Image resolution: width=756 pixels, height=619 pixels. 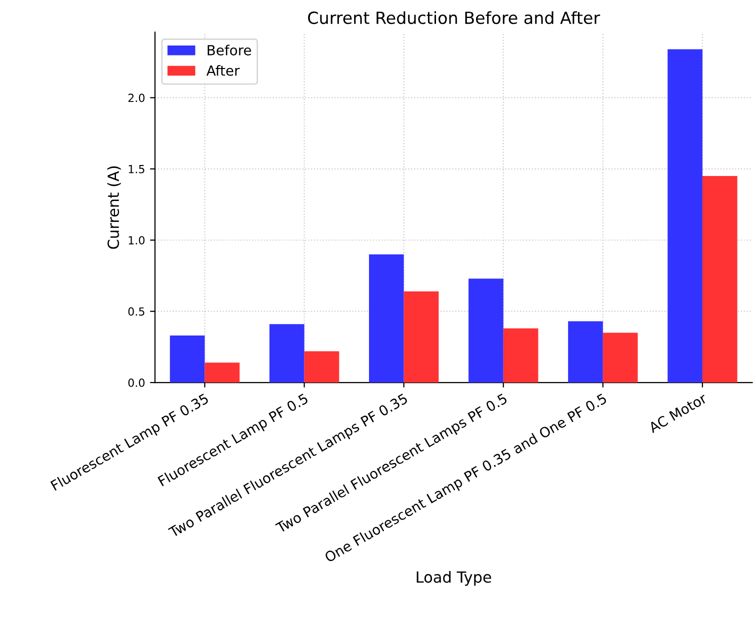 I want to click on legend-label: Before, so click(x=230, y=50).